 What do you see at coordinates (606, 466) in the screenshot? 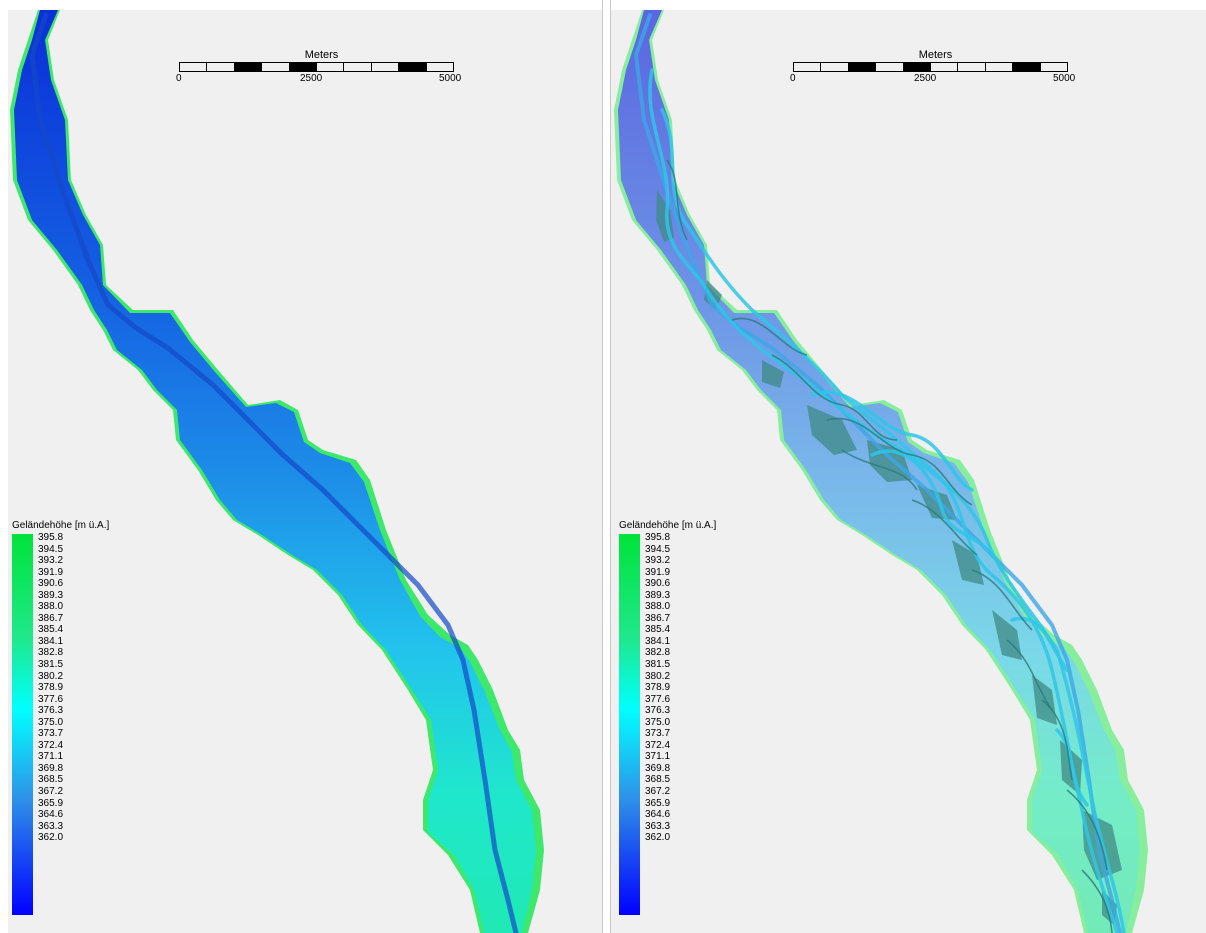
I see `panel-divider` at bounding box center [606, 466].